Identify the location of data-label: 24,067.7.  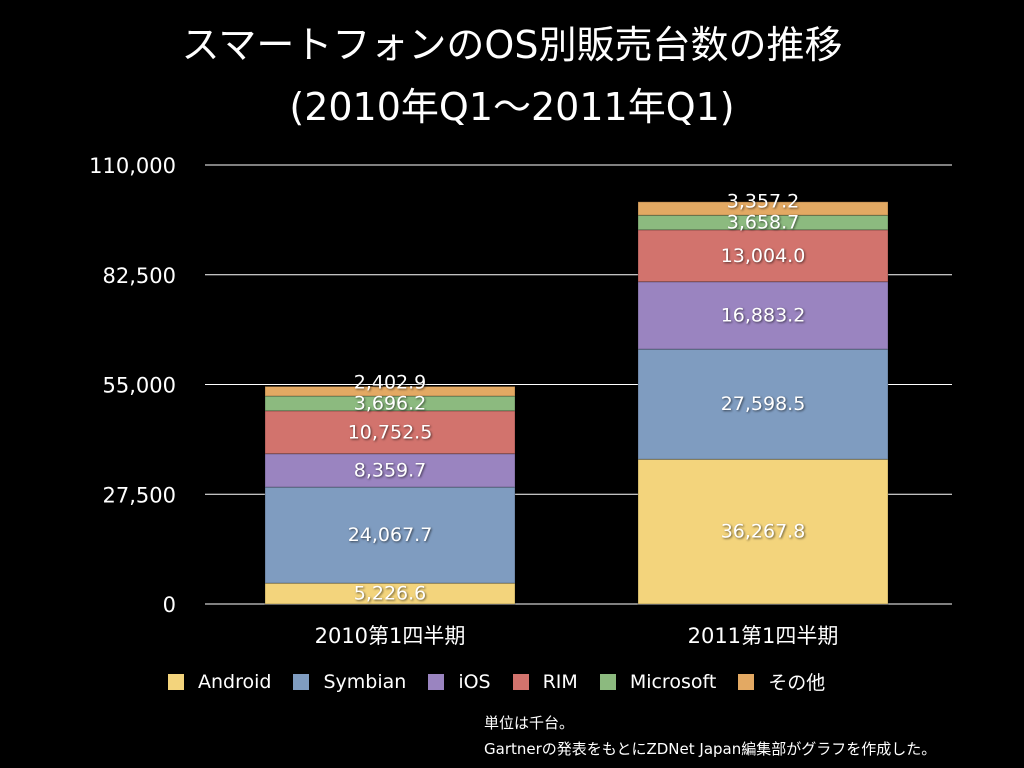
(390, 535).